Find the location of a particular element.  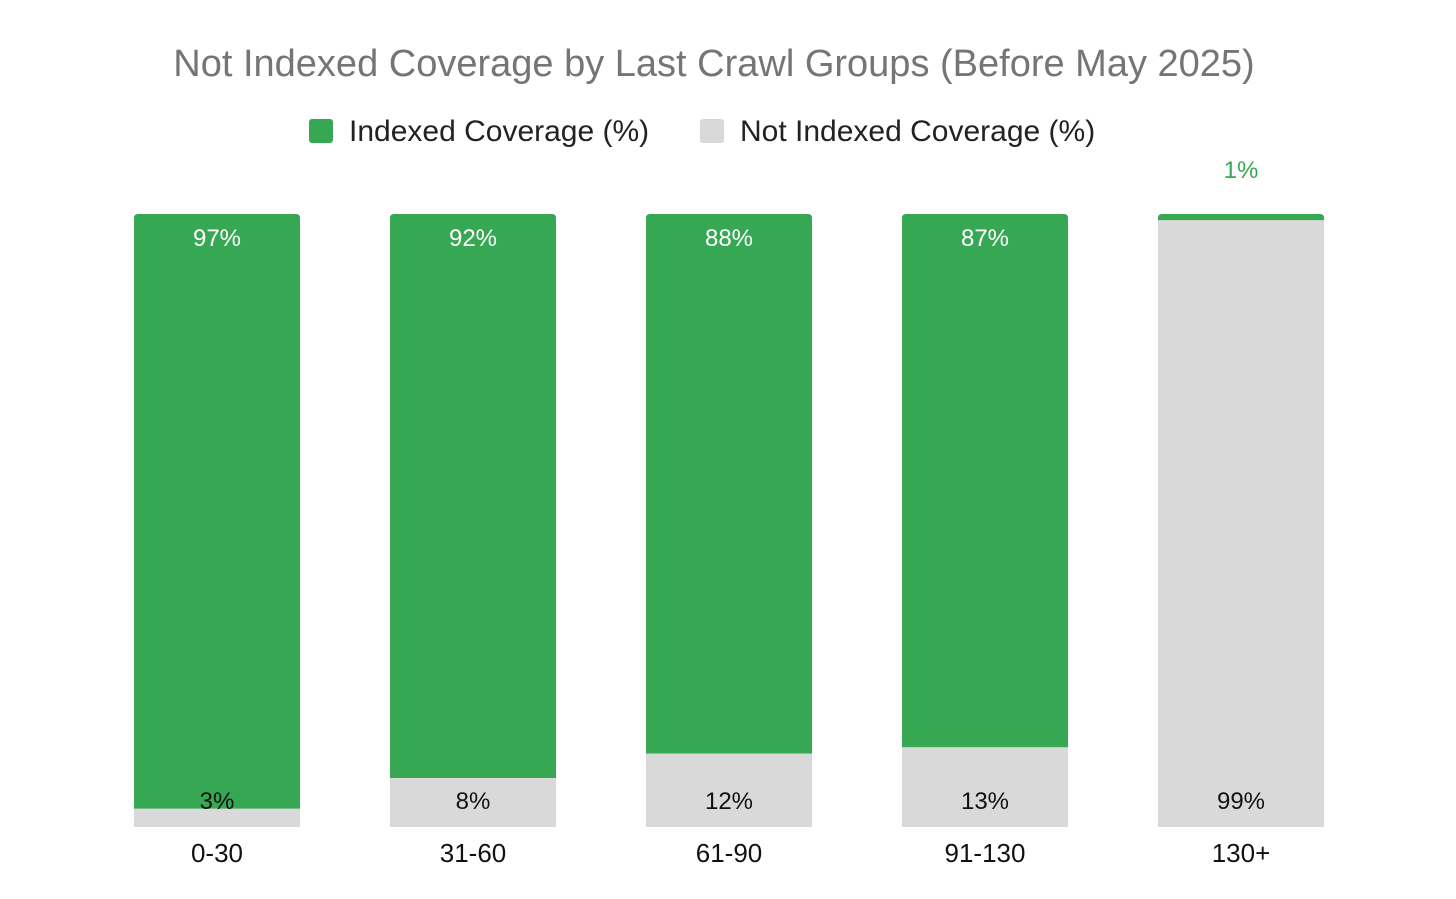

value-label-not-indexed-130+: 99% is located at coordinates (1241, 801).